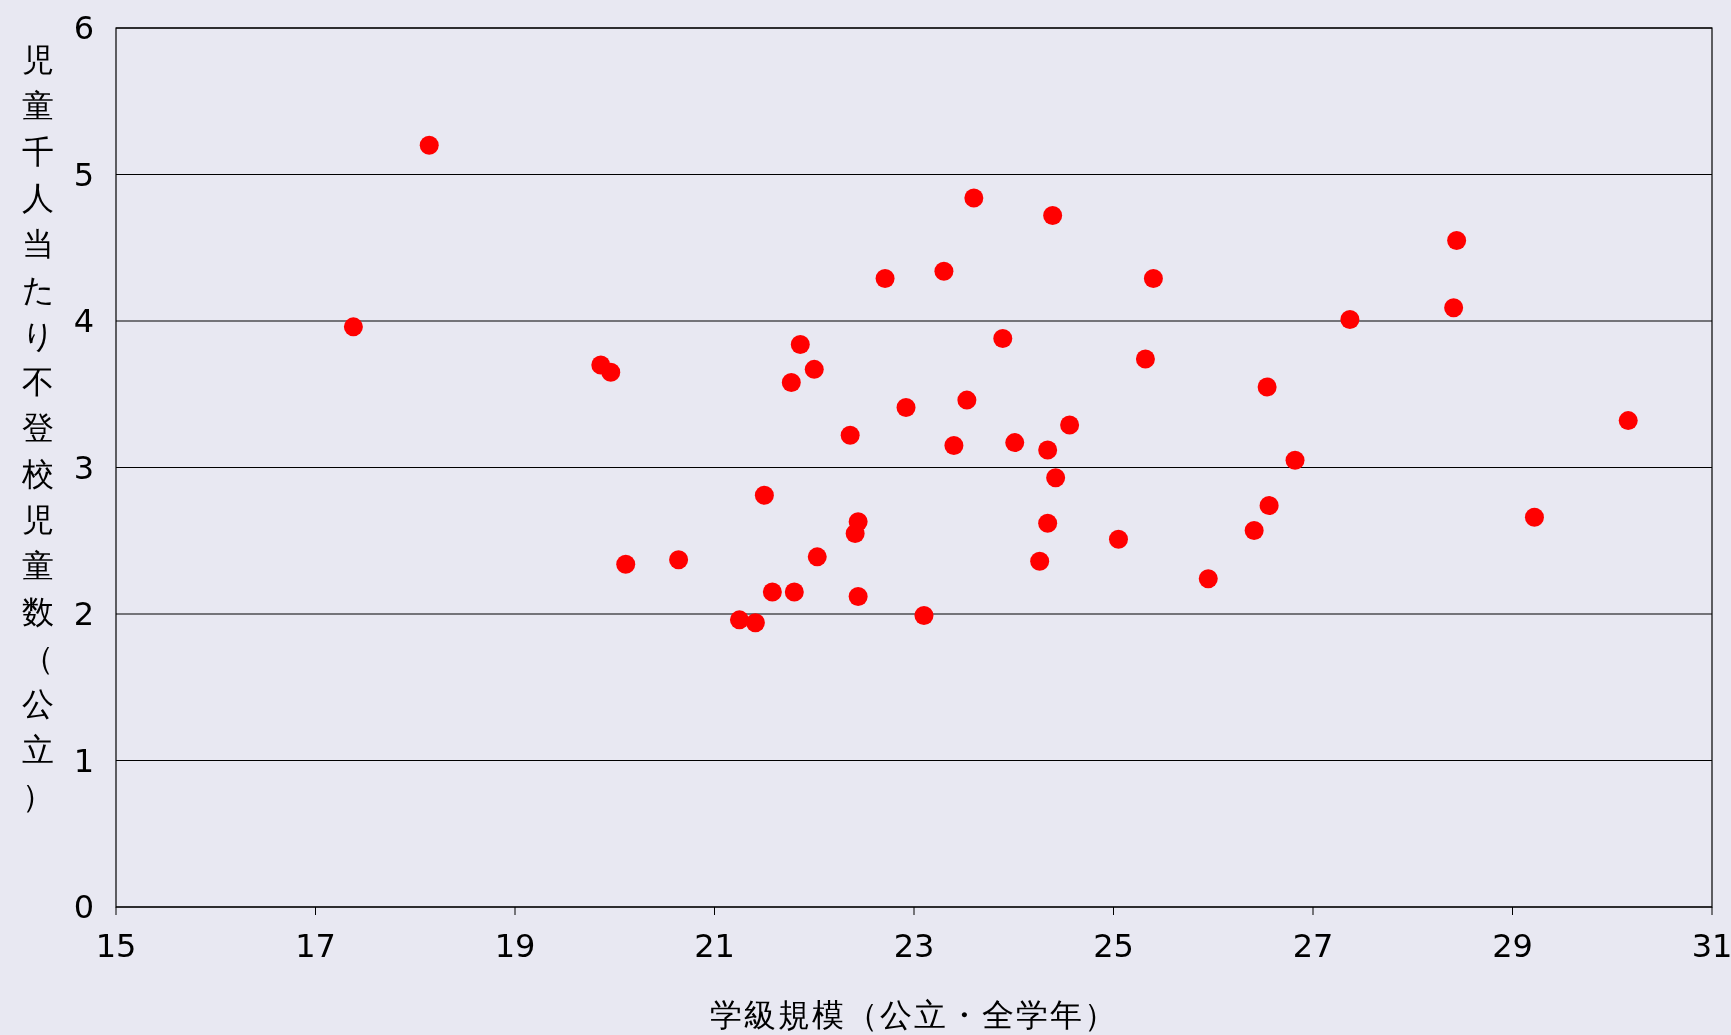  I want to click on x-tick-label: 29, so click(1512, 946).